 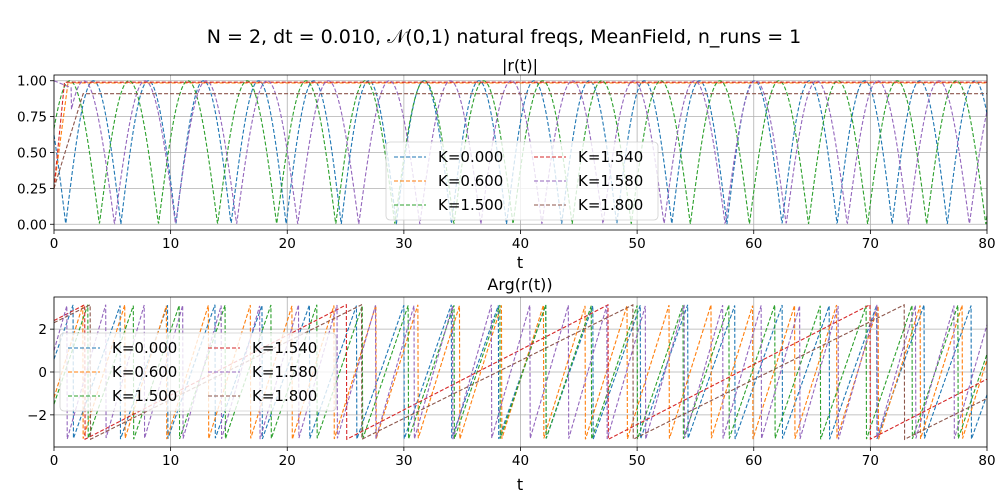 What do you see at coordinates (32, 225) in the screenshot?
I see `y-tick-label: 0.00` at bounding box center [32, 225].